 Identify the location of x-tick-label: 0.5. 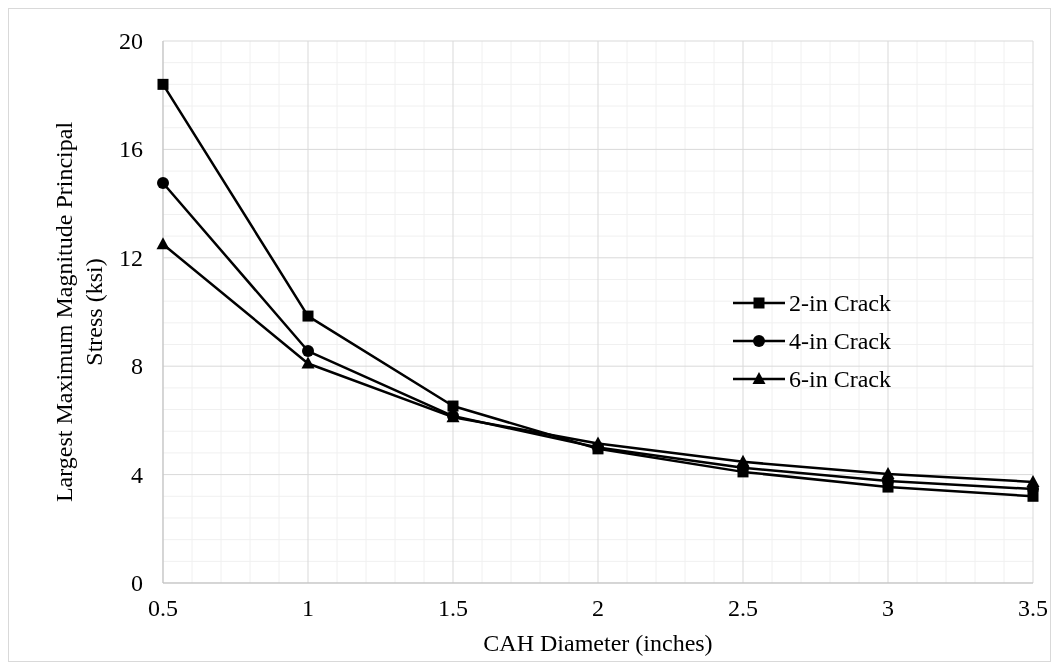
(163, 608).